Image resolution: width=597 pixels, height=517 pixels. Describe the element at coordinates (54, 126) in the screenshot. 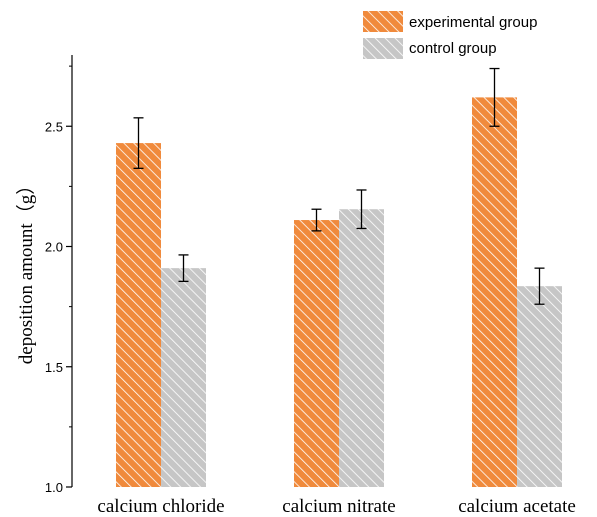

I see `y-tick-label: 2.5` at that location.